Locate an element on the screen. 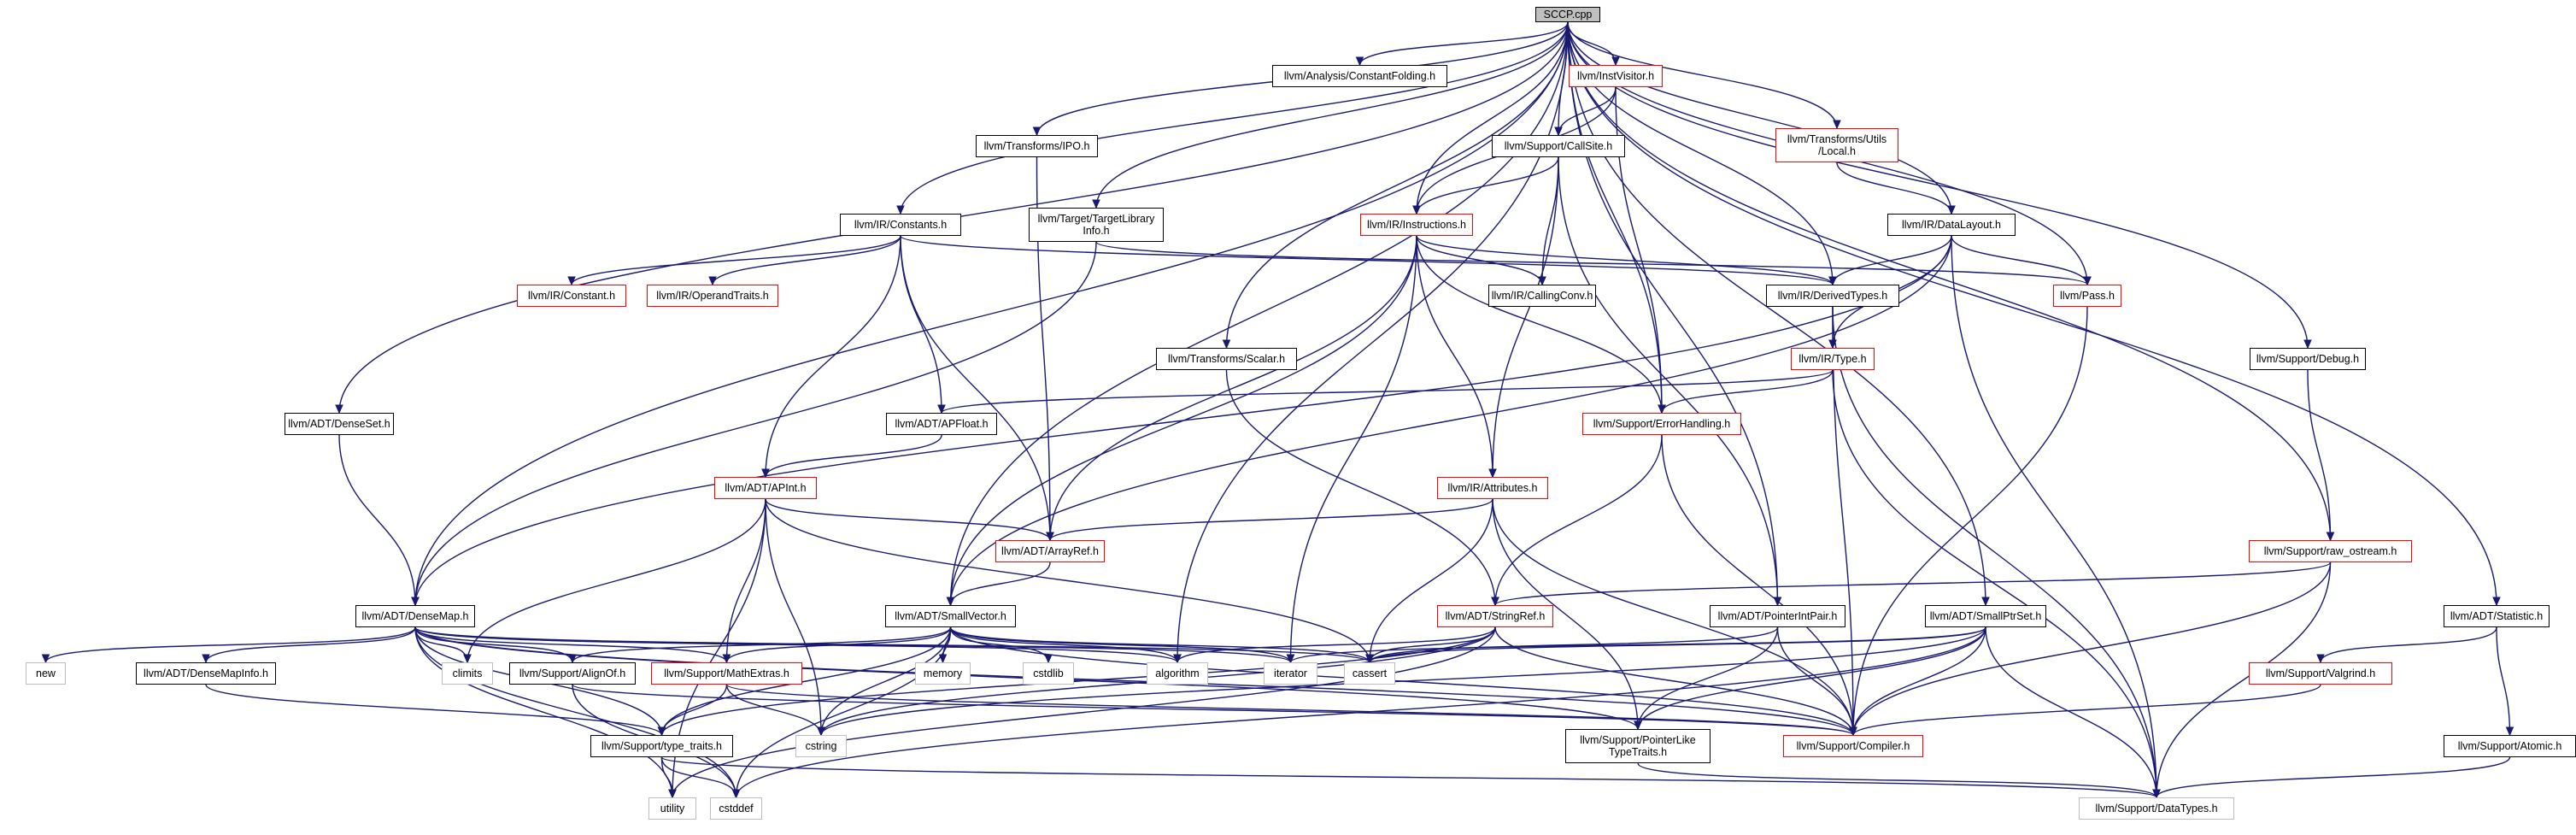 This screenshot has width=2576, height=835. node-ir-constant-h: llvm/IR/Constant.h is located at coordinates (571, 296).